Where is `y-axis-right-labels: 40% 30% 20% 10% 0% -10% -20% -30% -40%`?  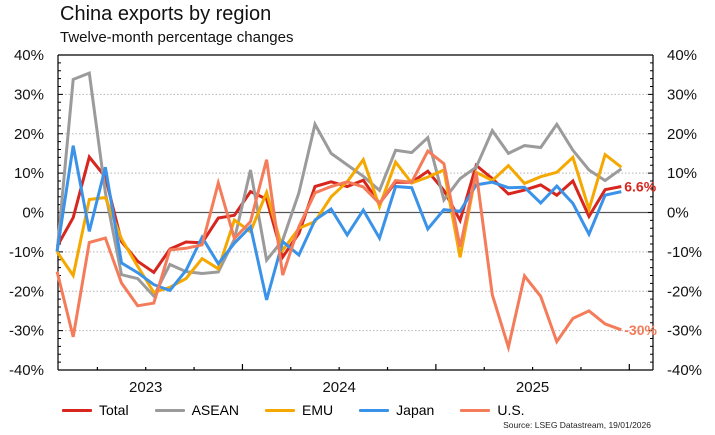
y-axis-right-labels: 40% 30% 20% 10% 0% -10% -20% -30% -40% is located at coordinates (684, 213).